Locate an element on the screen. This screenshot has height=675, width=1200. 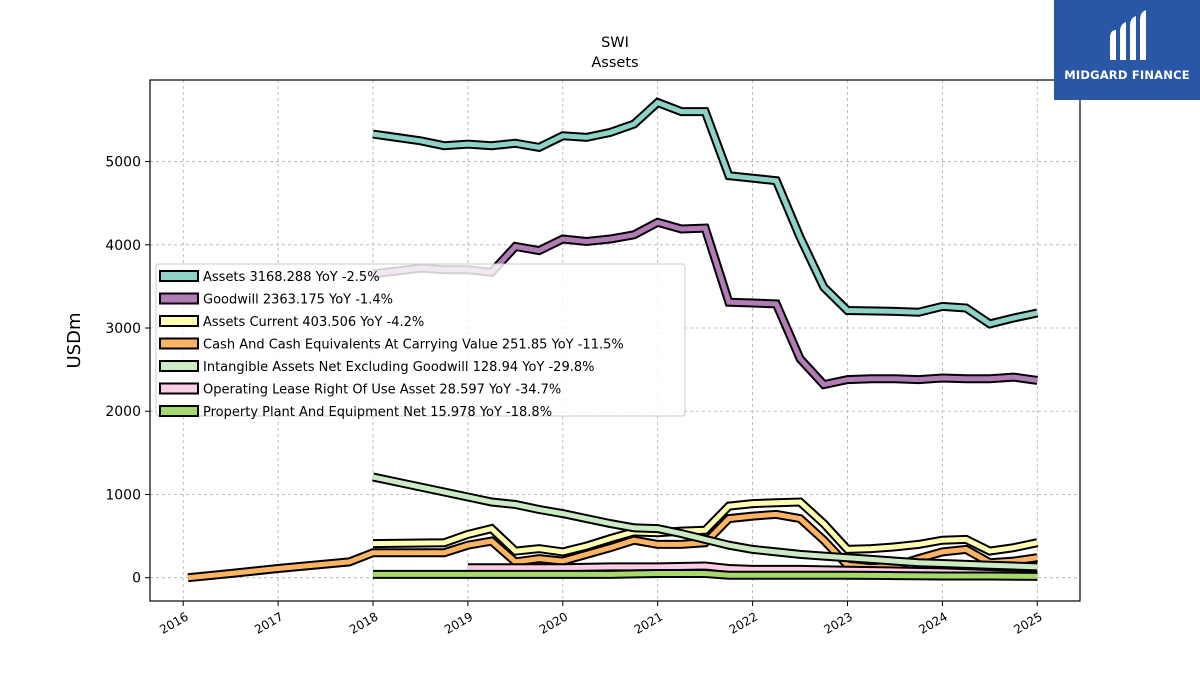
logo-text: MIDGARD FINANCE is located at coordinates (1127, 75).